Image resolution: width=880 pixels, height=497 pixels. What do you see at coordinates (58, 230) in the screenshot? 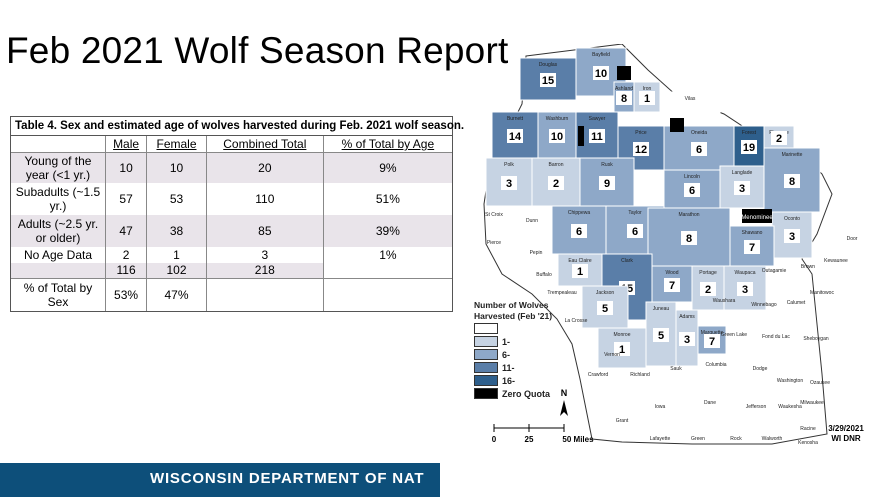
I see `row-label: Adults (~2.5 yr. or older)` at bounding box center [58, 230].